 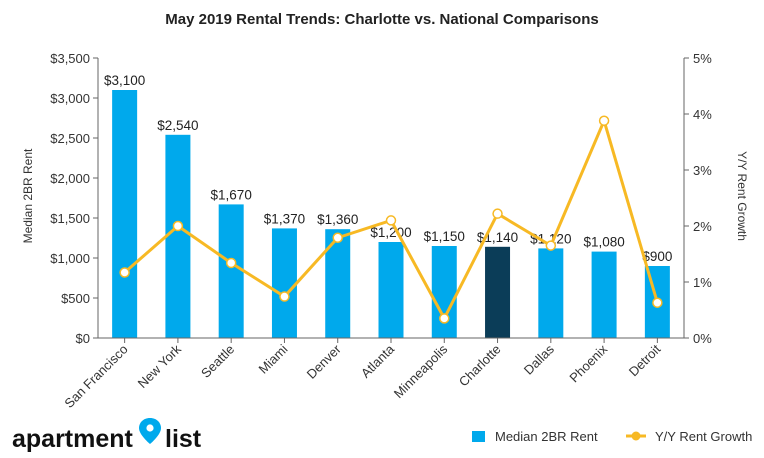 I want to click on map-pin-icon, so click(x=150, y=431).